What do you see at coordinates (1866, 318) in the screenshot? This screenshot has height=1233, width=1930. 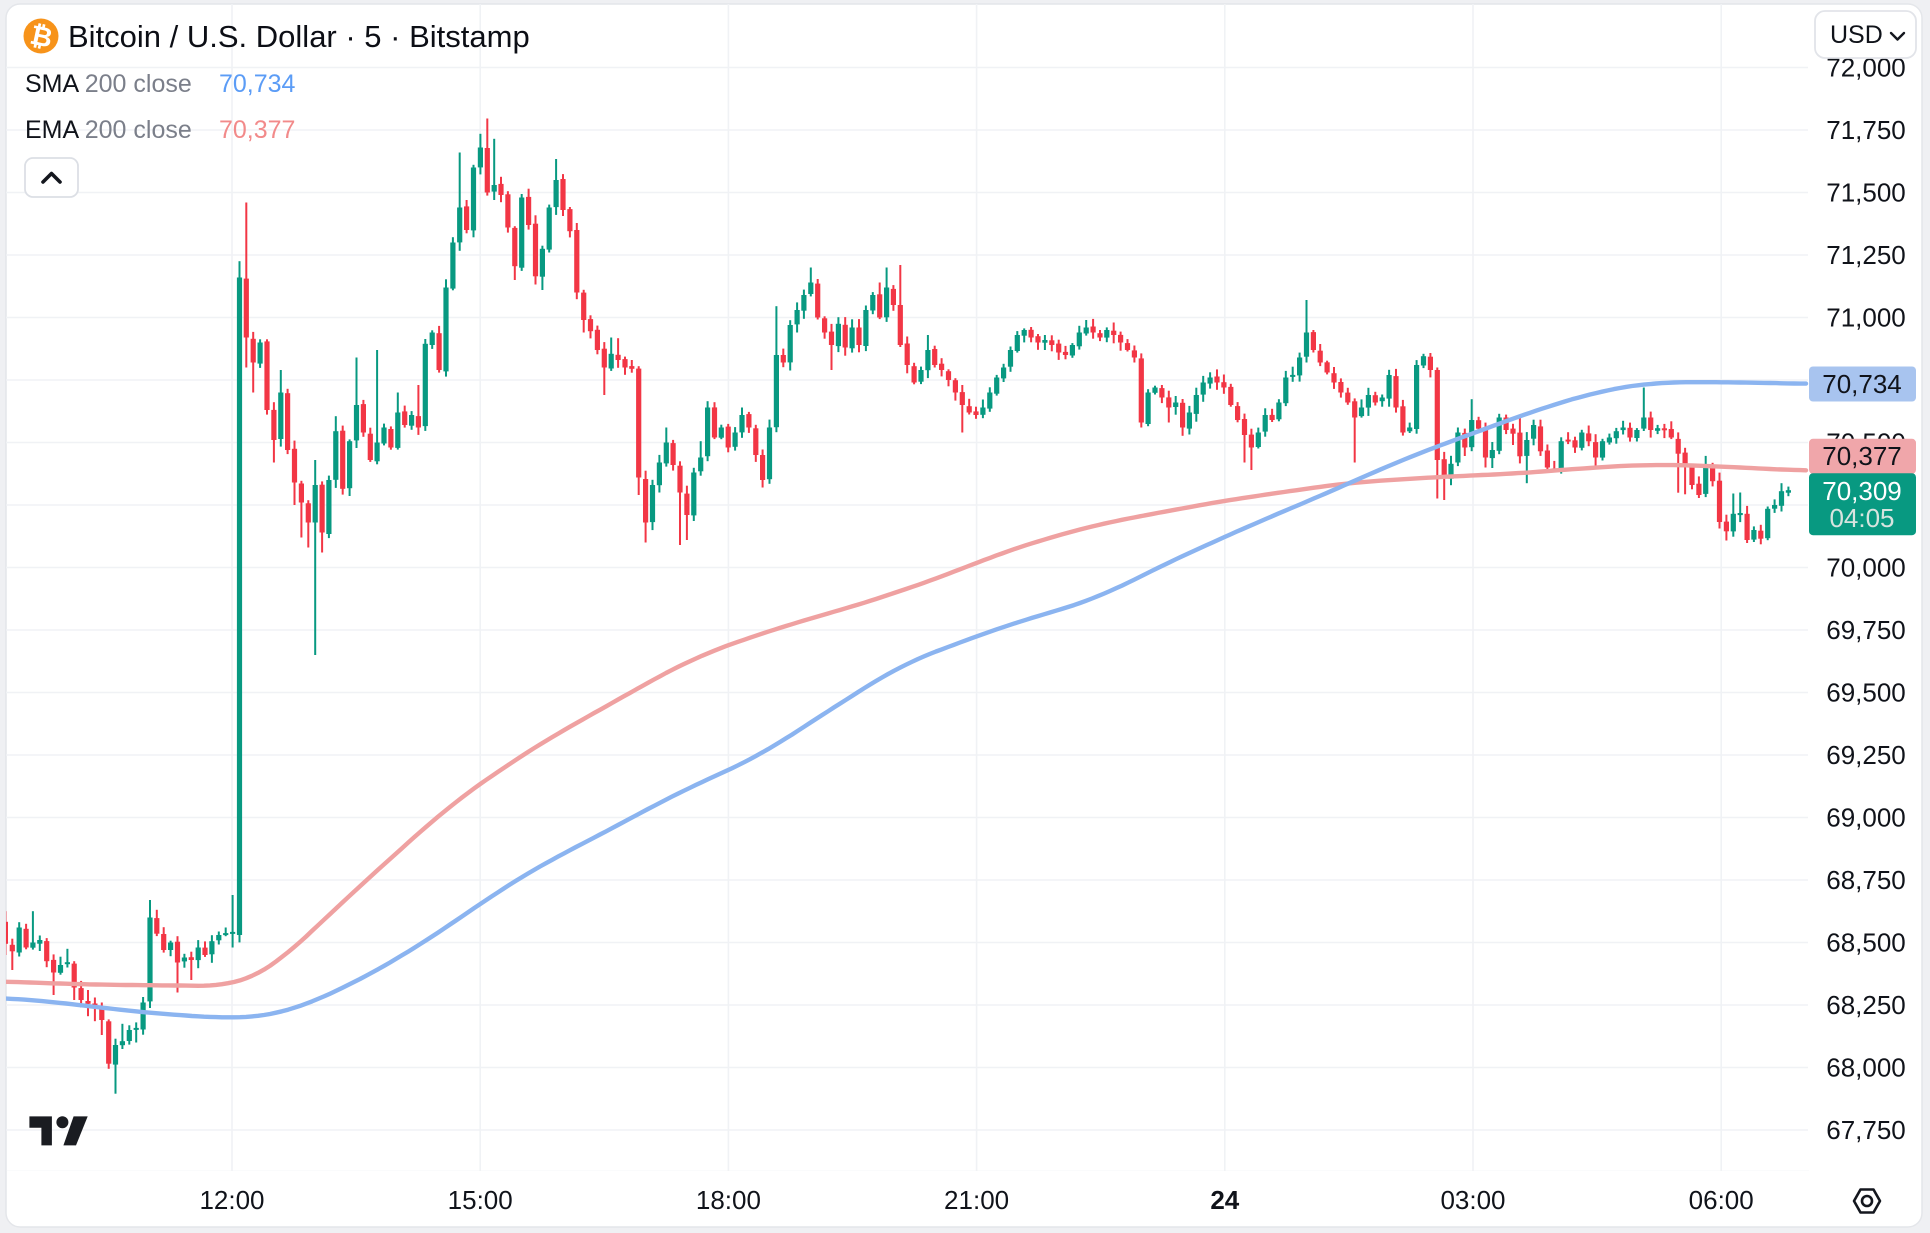 I see `svg-text: 71,000` at bounding box center [1866, 318].